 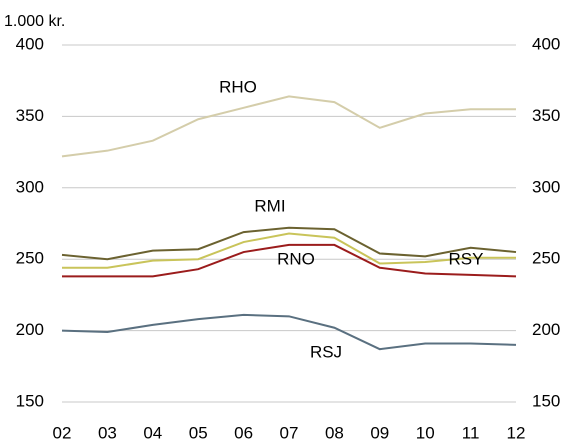 What do you see at coordinates (296, 258) in the screenshot?
I see `series-label: RNO` at bounding box center [296, 258].